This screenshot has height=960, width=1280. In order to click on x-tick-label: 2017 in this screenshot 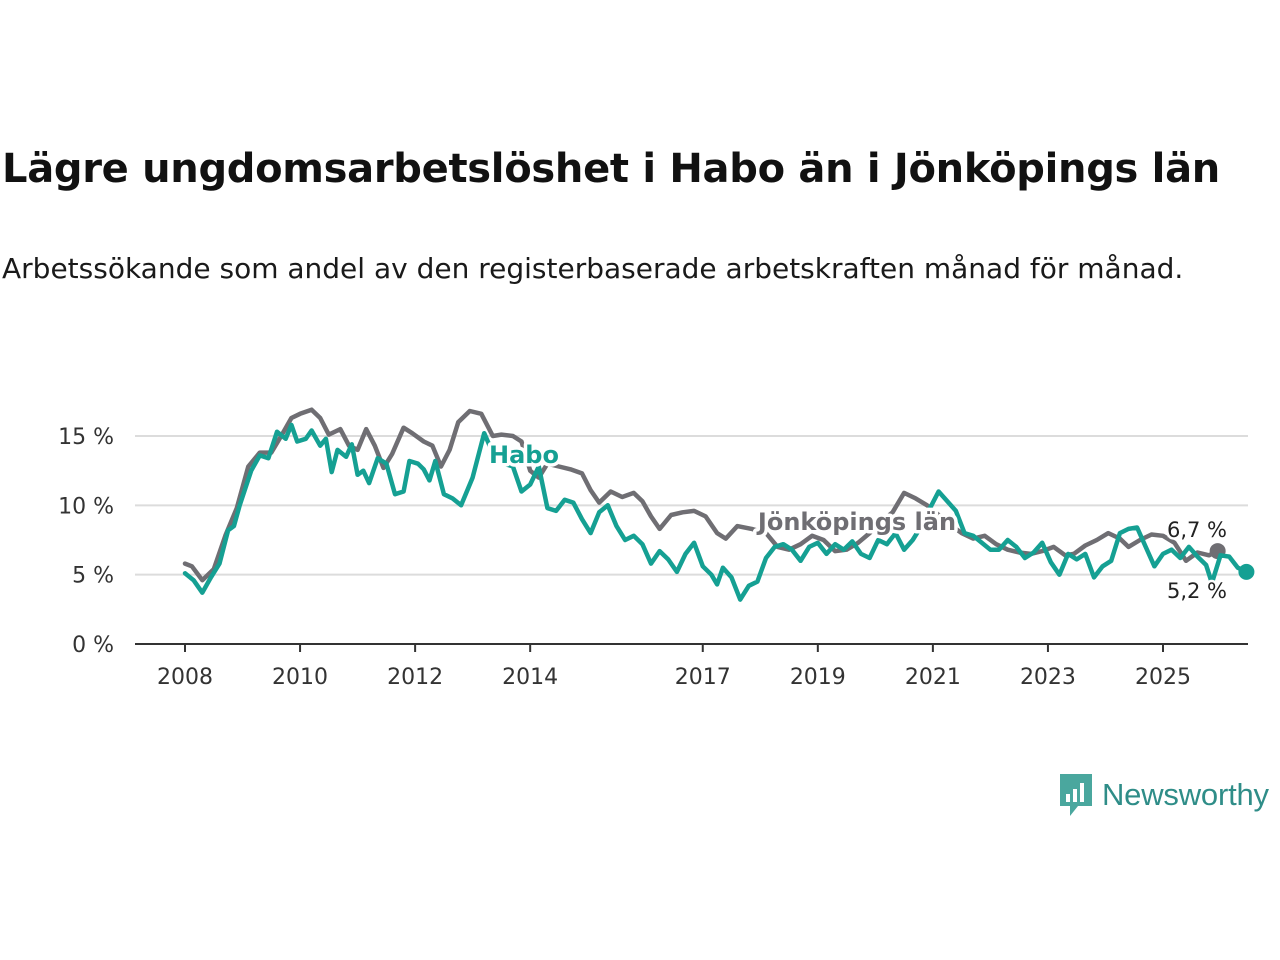, I will do `click(703, 677)`.